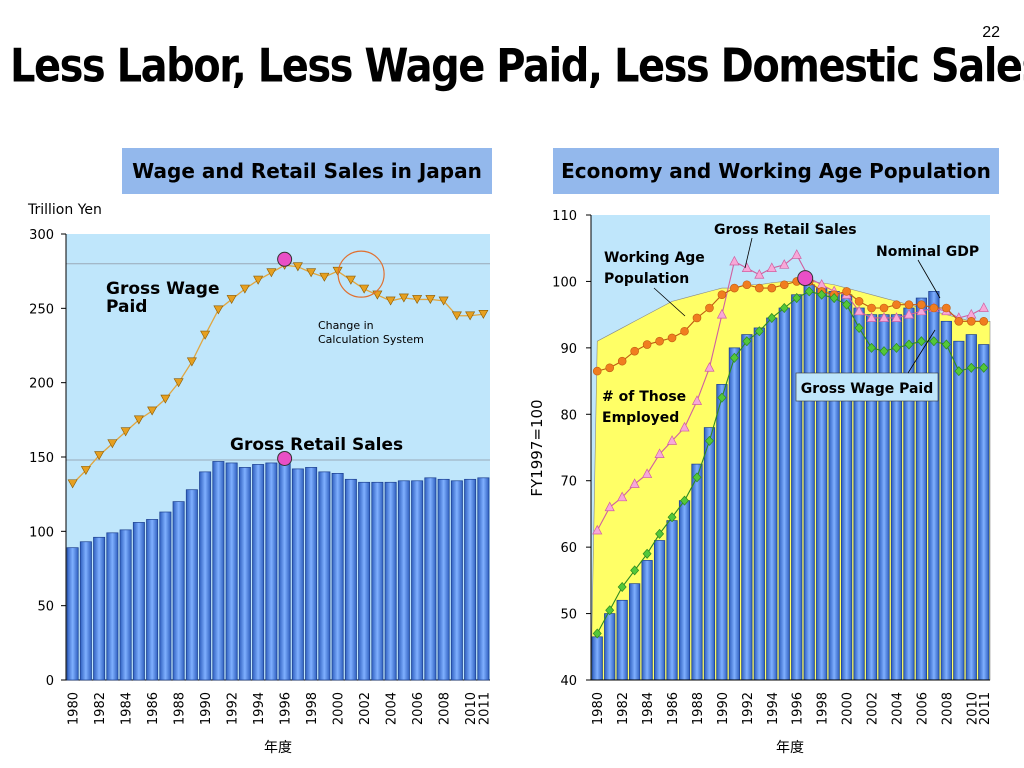  I want to click on wage-series-label: Paid, so click(126, 307).